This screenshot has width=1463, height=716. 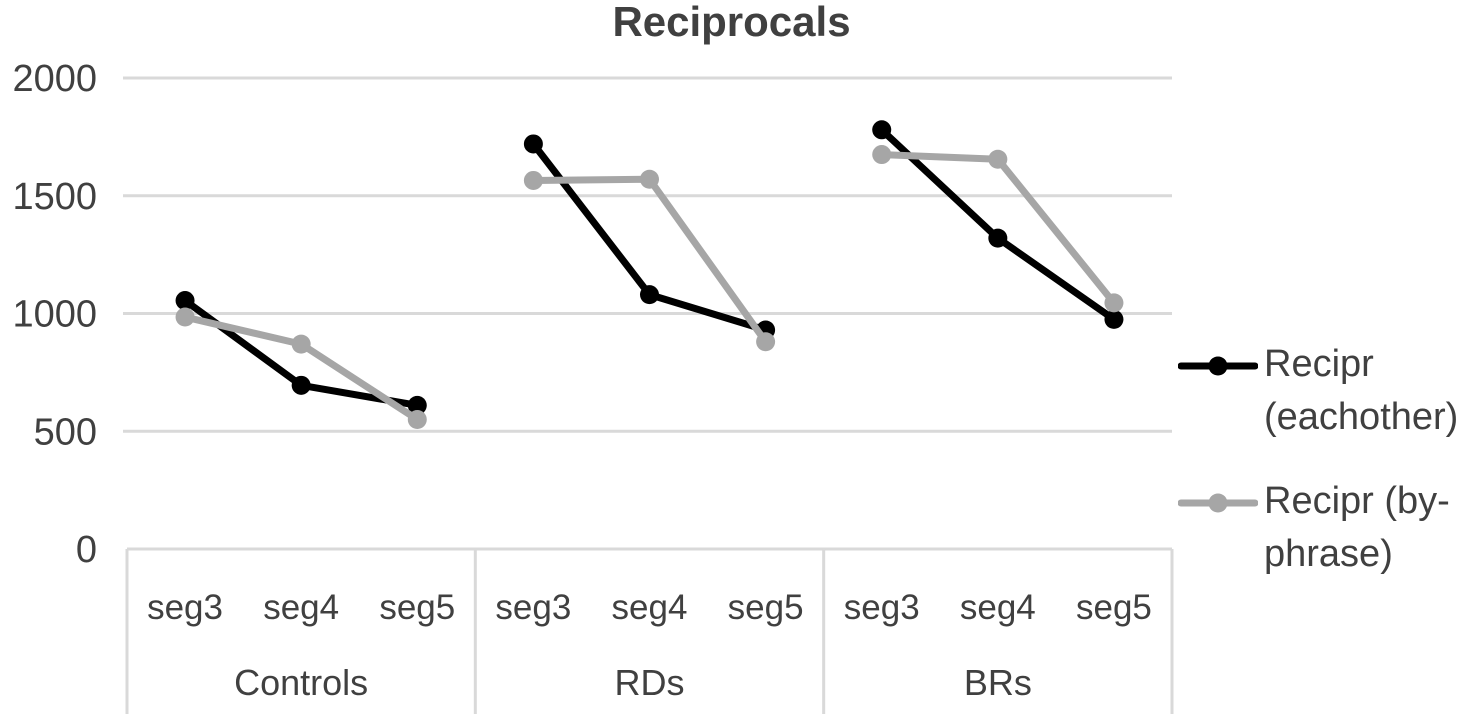 What do you see at coordinates (650, 682) in the screenshot?
I see `x-axis-group-label-RDs: RDs` at bounding box center [650, 682].